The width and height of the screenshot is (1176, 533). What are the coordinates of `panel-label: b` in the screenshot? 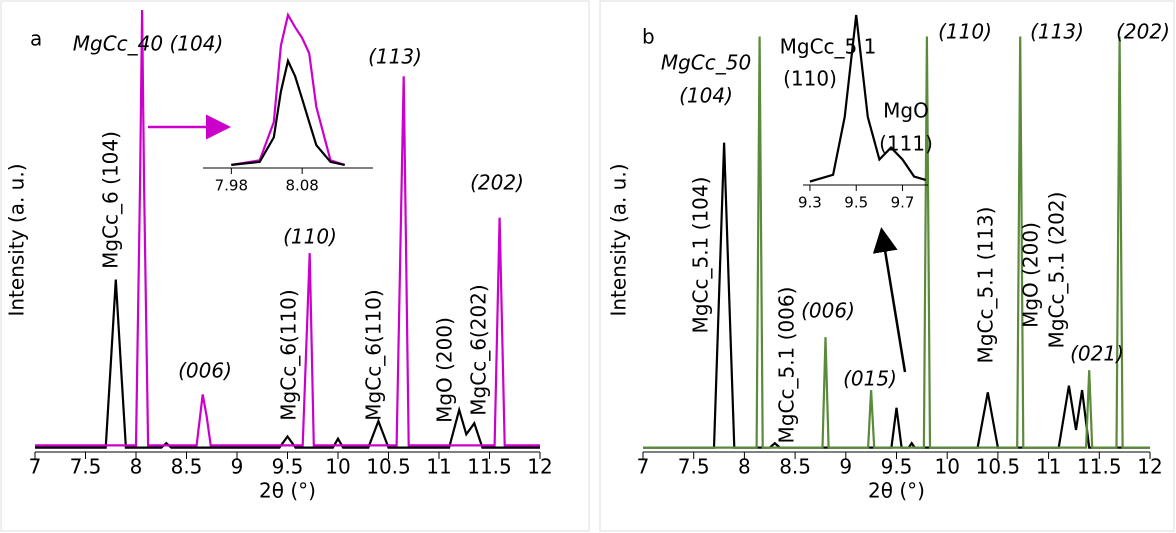 It's located at (648, 37).